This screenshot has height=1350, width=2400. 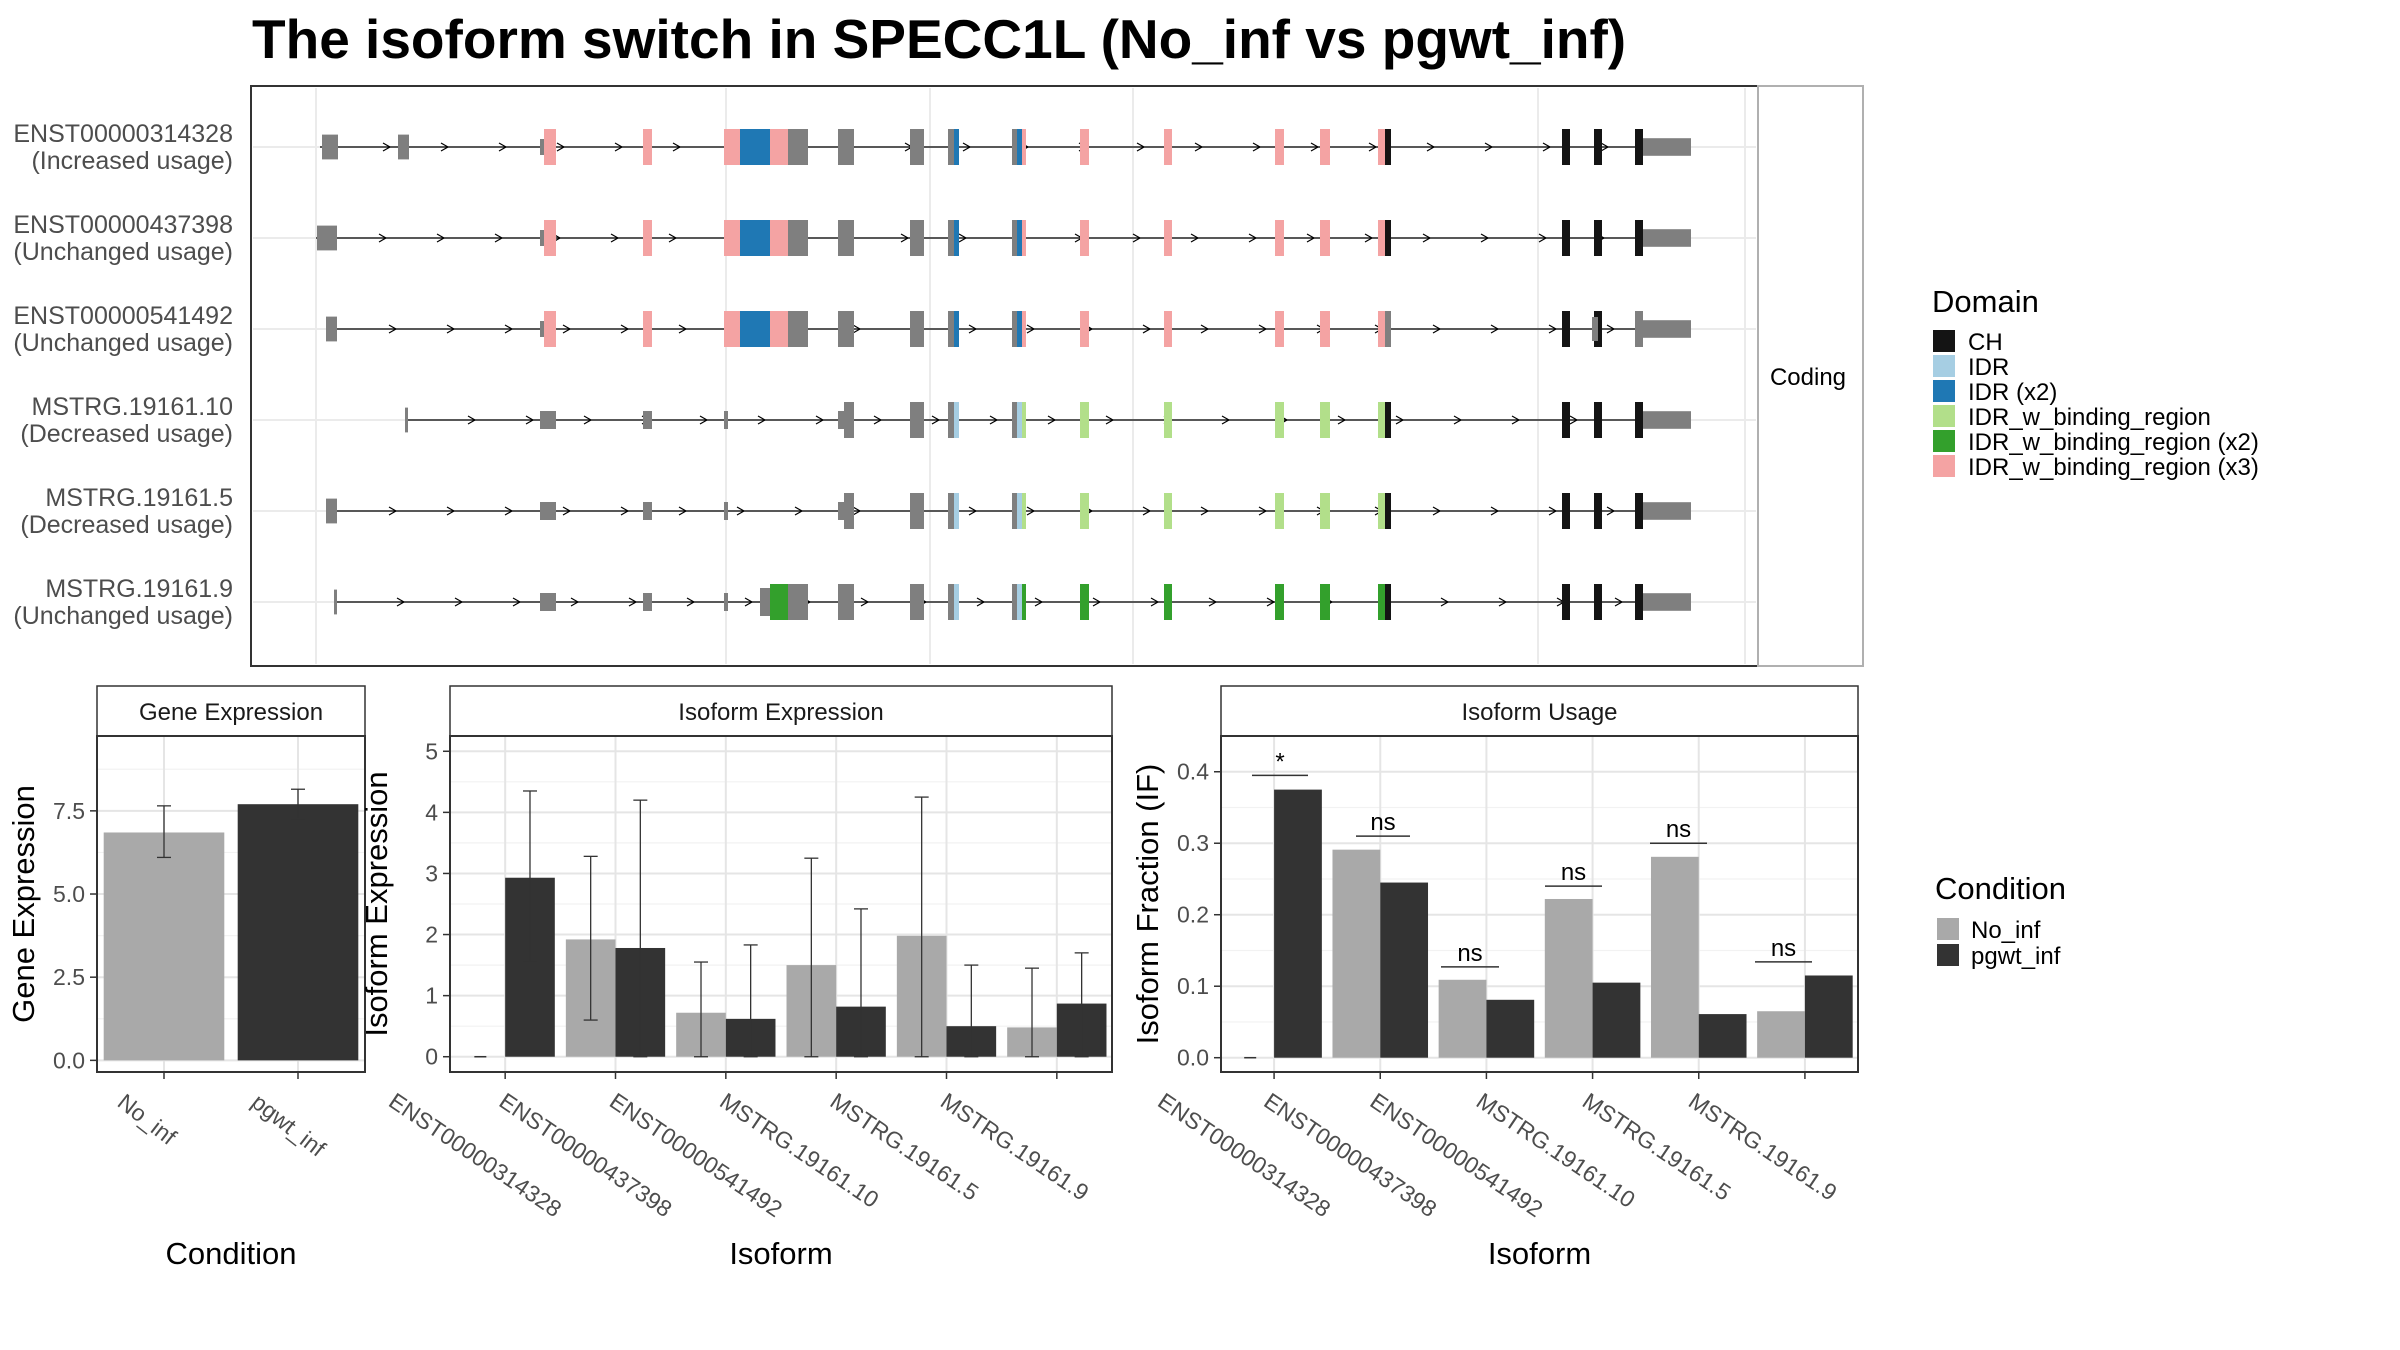 What do you see at coordinates (126, 525) in the screenshot?
I see `isoform-usage-label: (Decreased usage)` at bounding box center [126, 525].